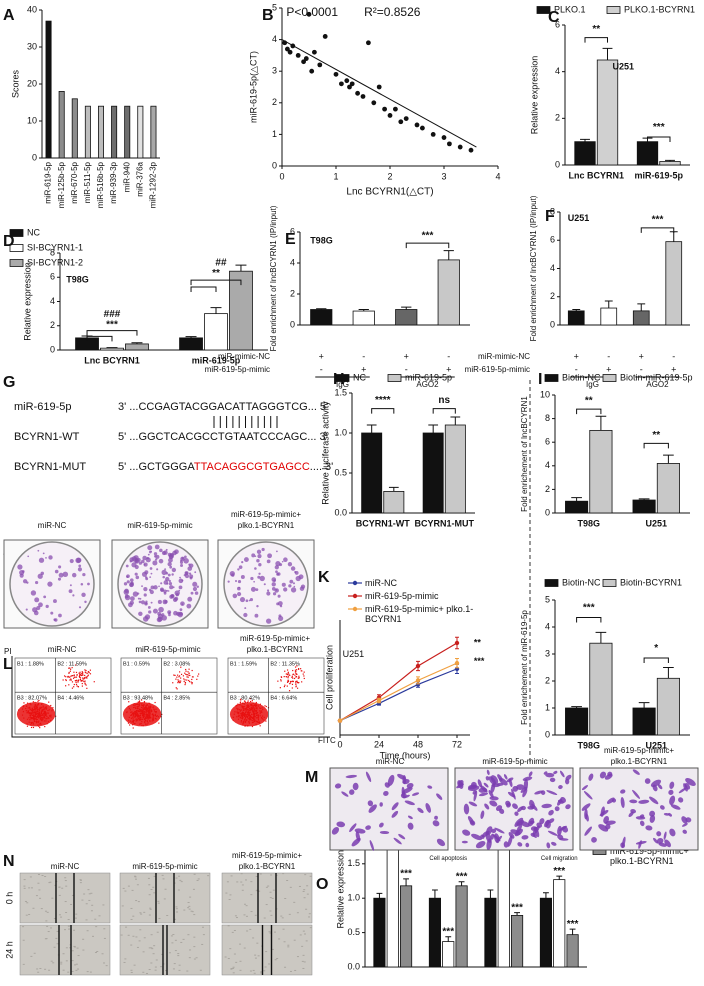 The height and width of the screenshot is (986, 704). I want to click on y-axis-label: Relative expression, so click(534, 95).